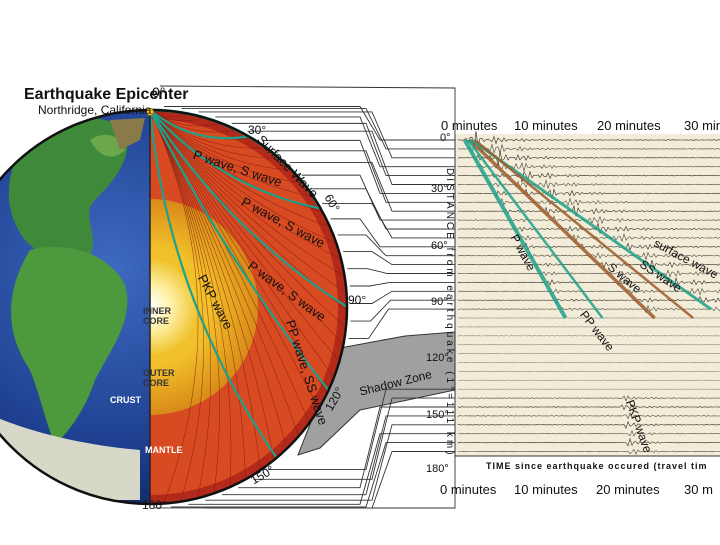 Image resolution: width=720 pixels, height=545 pixels. What do you see at coordinates (164, 450) in the screenshot?
I see `label-mantle: MANTLE` at bounding box center [164, 450].